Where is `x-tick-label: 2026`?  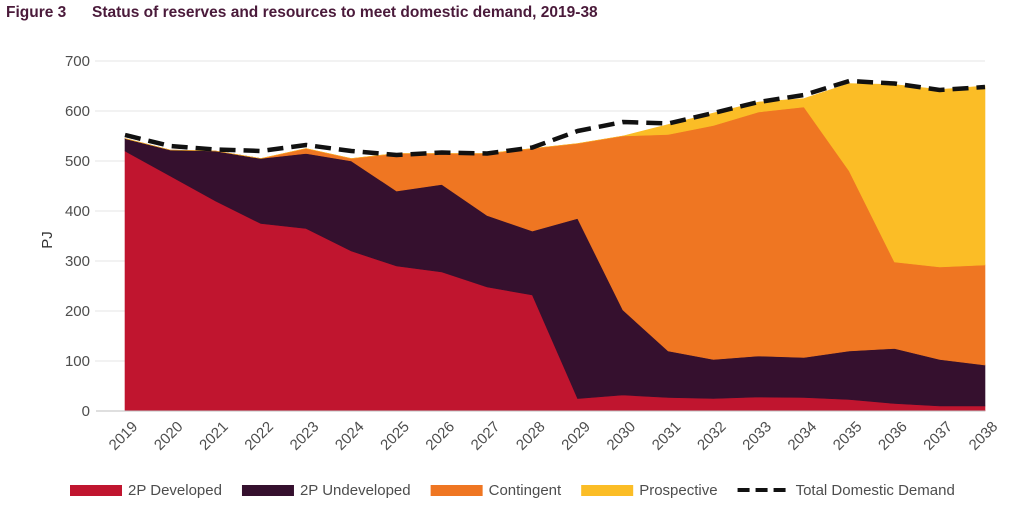 x-tick-label: 2026 is located at coordinates (440, 436).